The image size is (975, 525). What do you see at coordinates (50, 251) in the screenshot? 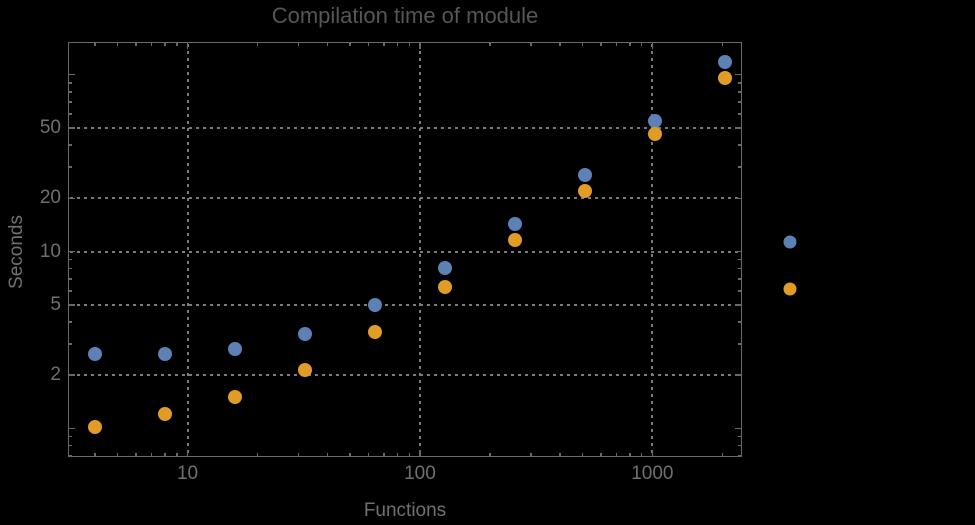
I see `y-tick-label: 10` at bounding box center [50, 251].